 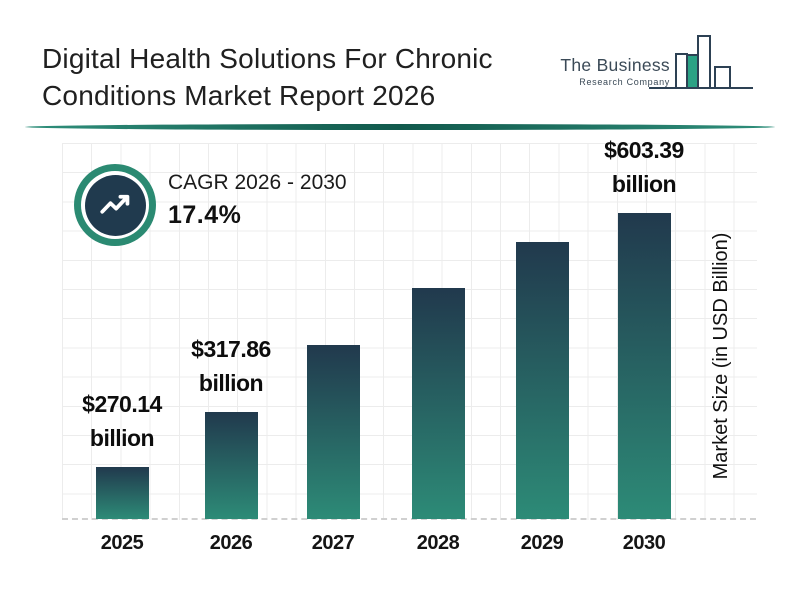 I want to click on x-tick-2030: 2030, so click(x=644, y=543).